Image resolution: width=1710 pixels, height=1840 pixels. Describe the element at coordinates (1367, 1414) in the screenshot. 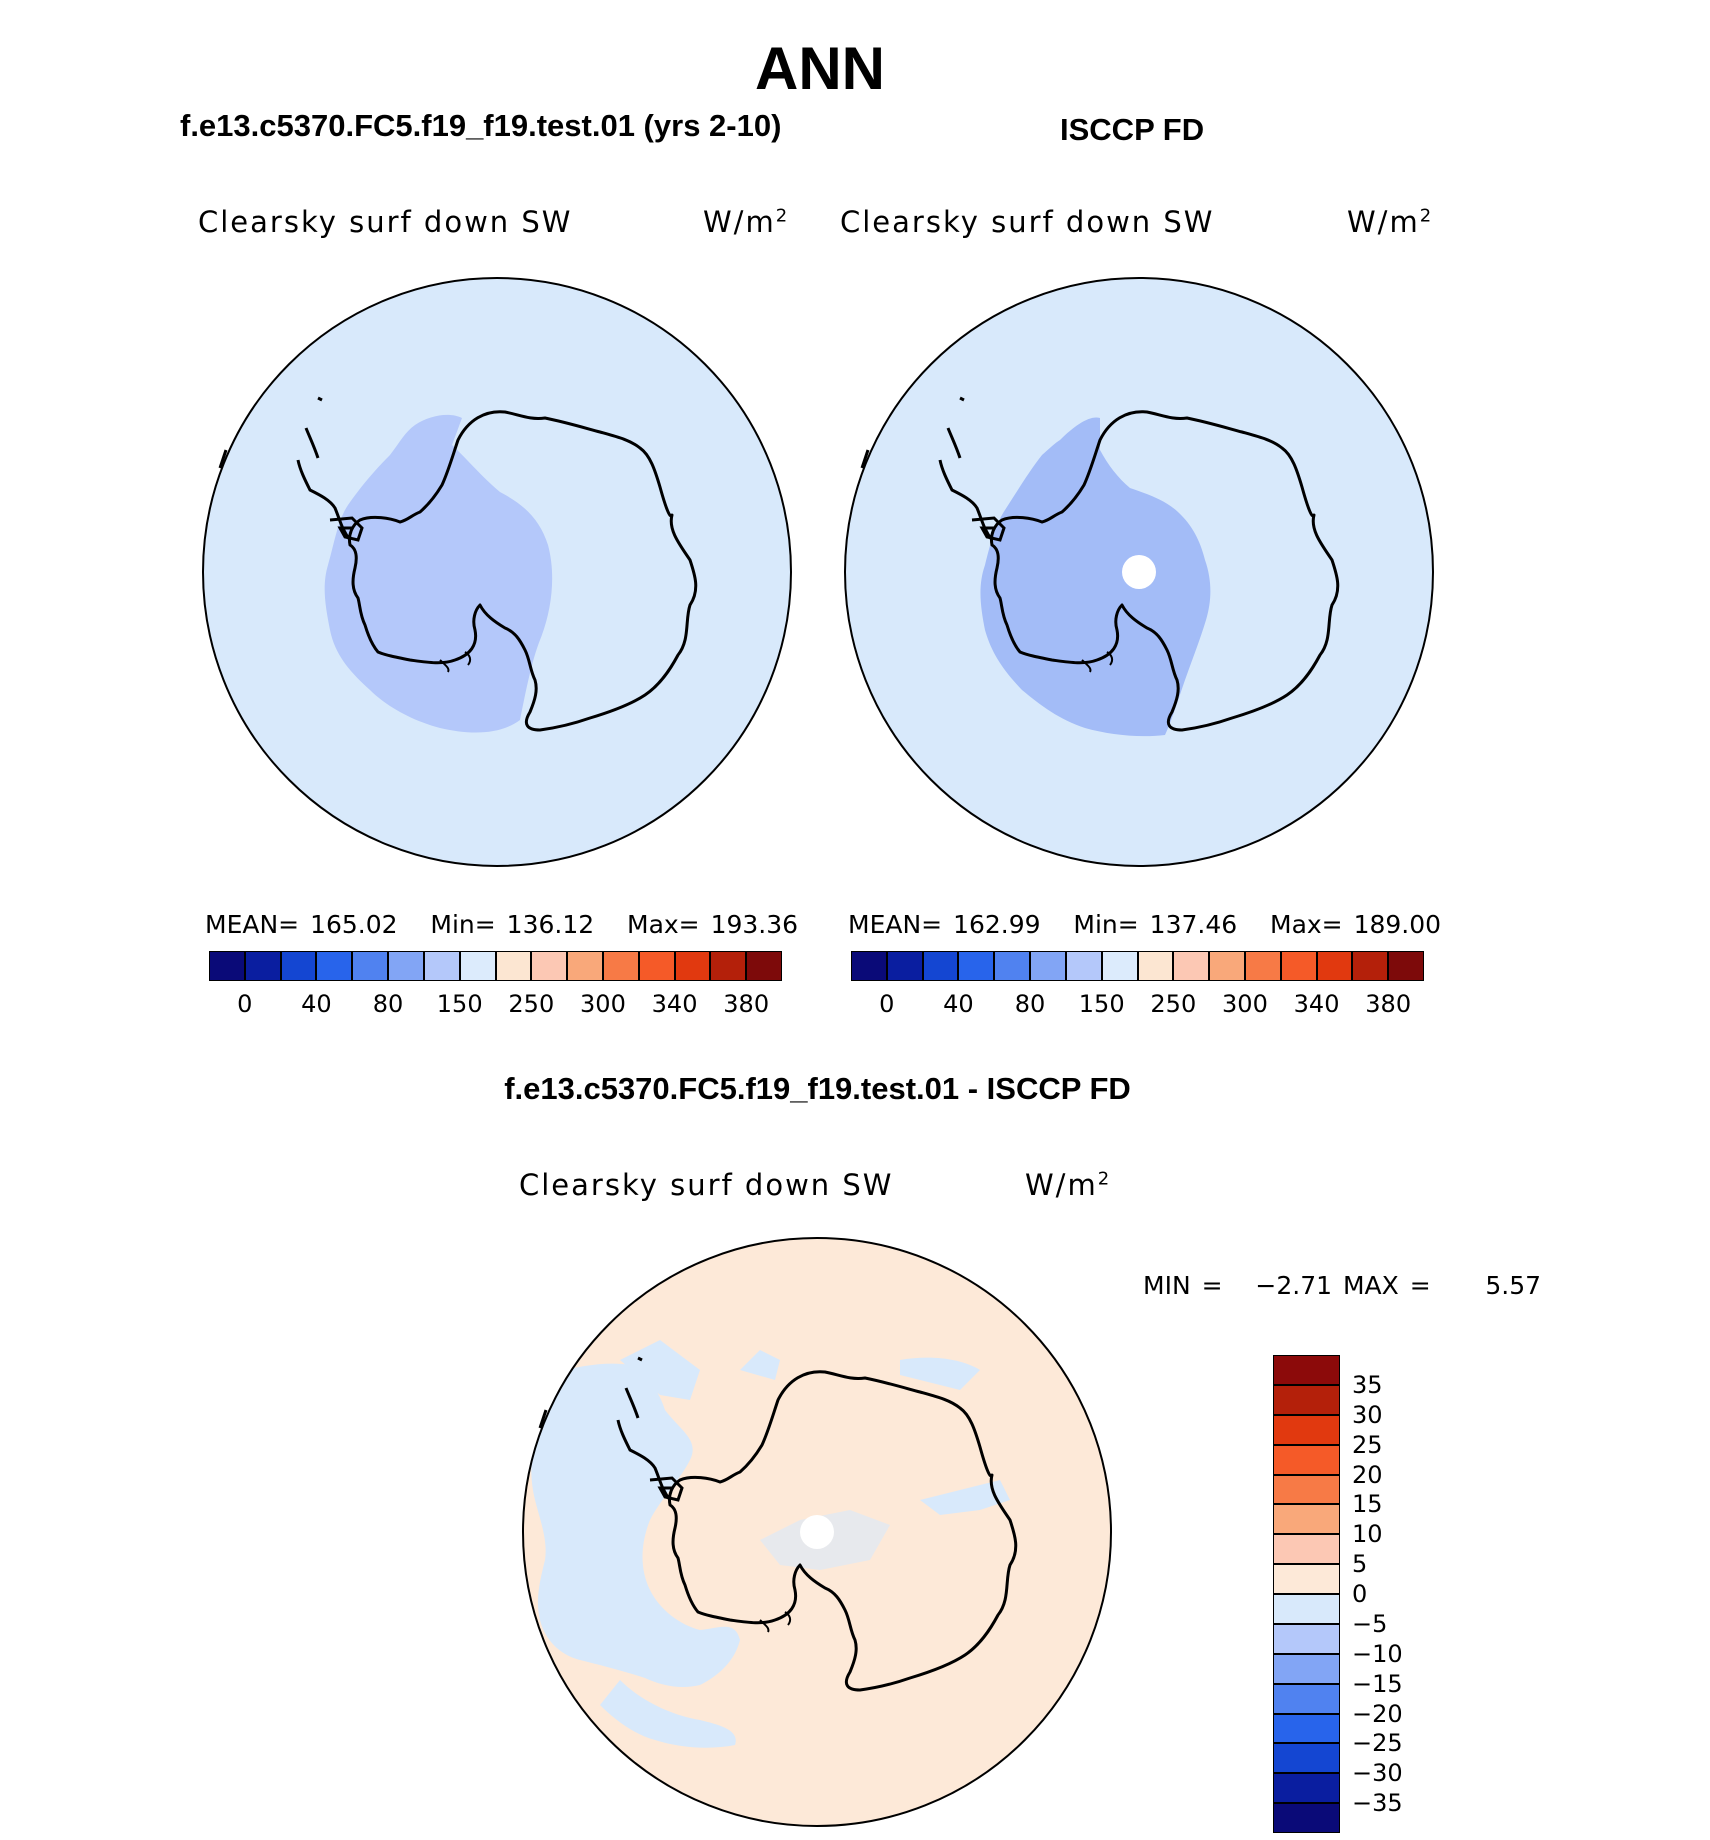

I see `diff-colorbar-tick-label: 30` at that location.